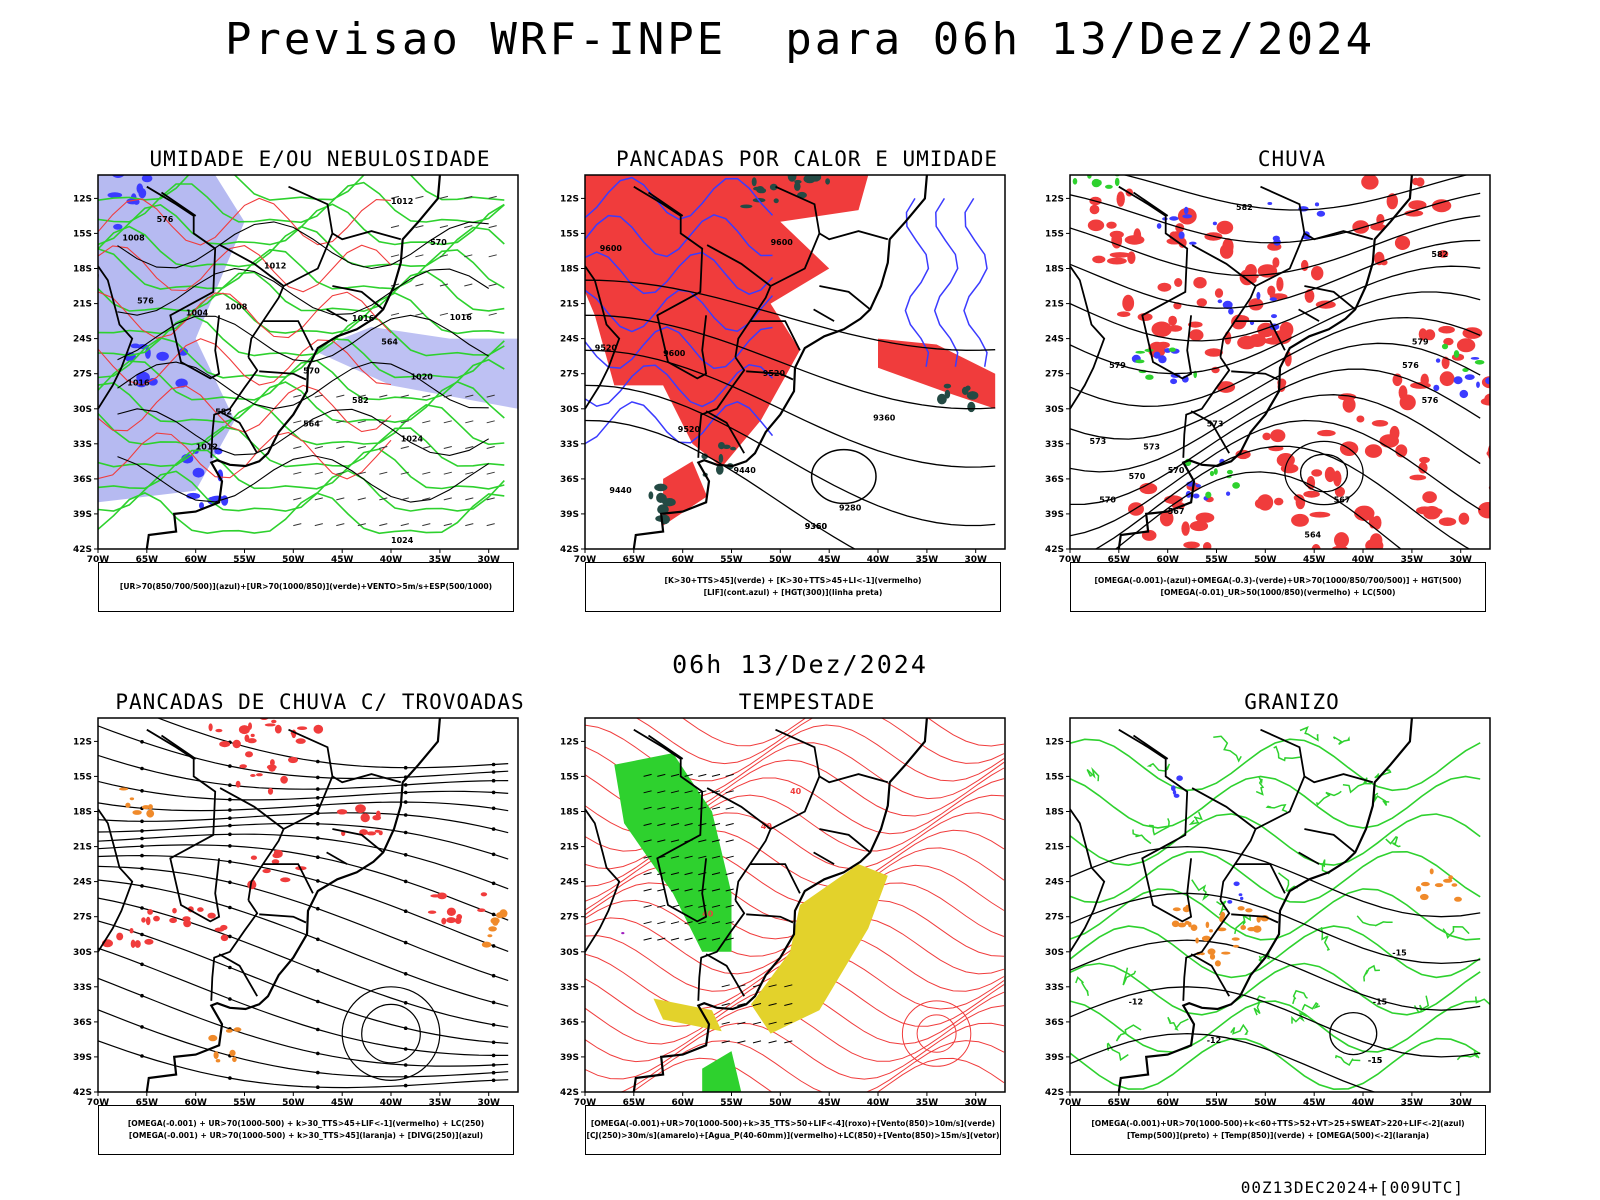  Describe the element at coordinates (402, 540) in the screenshot. I see `contour-label: 1024` at that location.